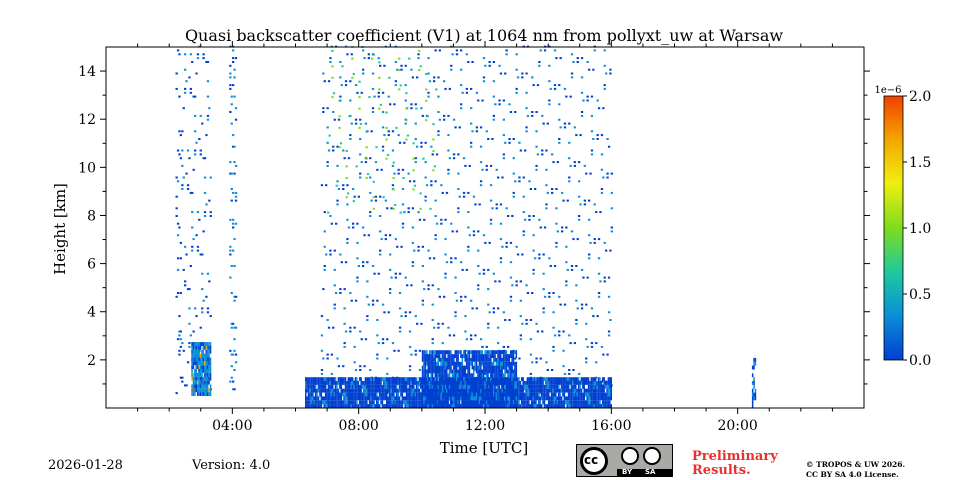 This screenshot has width=960, height=480. Describe the element at coordinates (485, 426) in the screenshot. I see `x-tick-label: 12:00` at that location.